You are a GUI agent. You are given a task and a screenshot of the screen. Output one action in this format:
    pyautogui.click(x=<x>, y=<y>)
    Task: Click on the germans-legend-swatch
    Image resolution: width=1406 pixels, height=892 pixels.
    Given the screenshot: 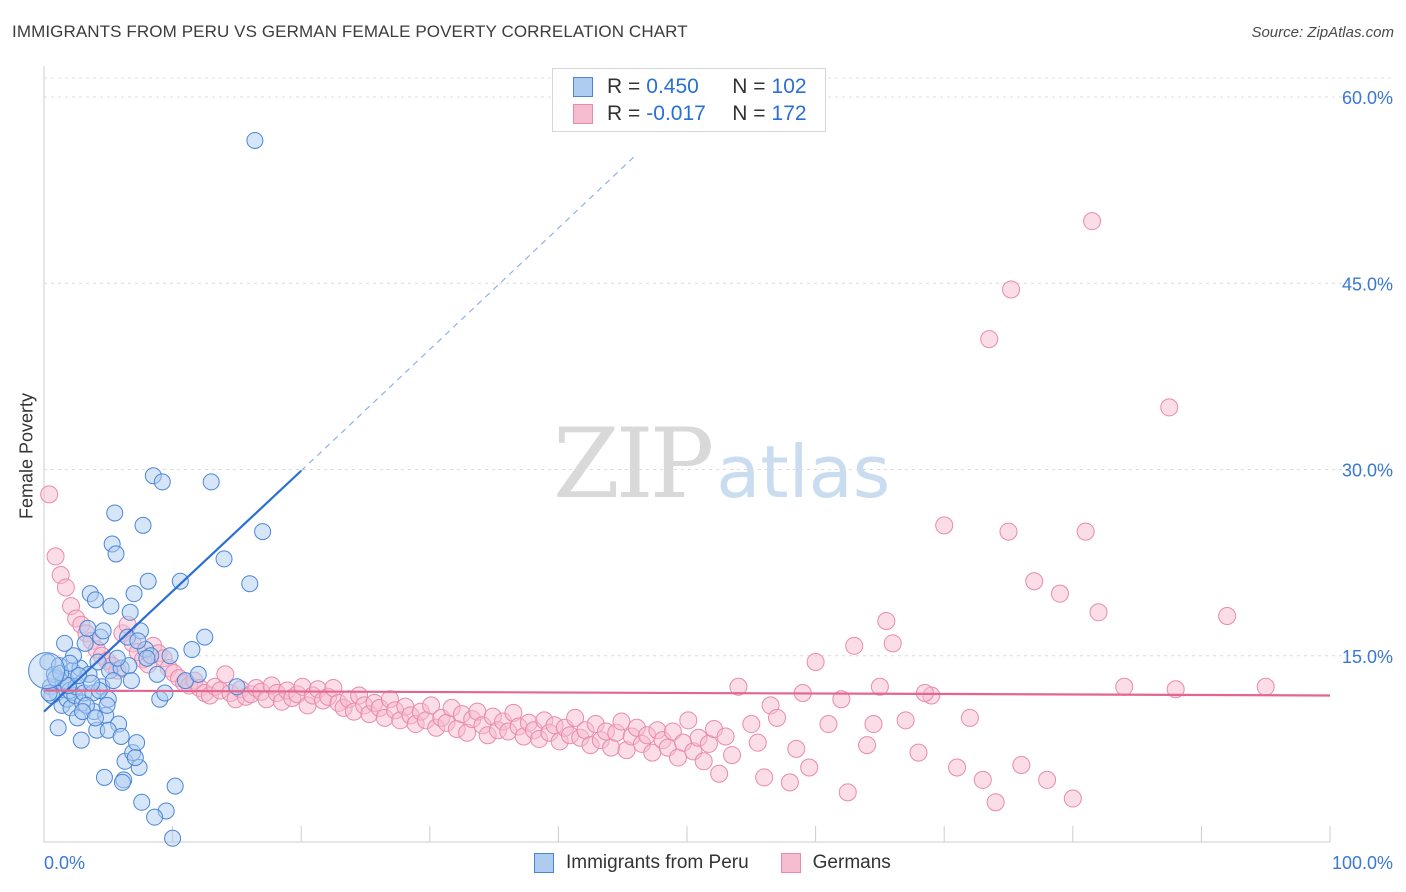 What is the action you would take?
    pyautogui.click(x=790, y=863)
    